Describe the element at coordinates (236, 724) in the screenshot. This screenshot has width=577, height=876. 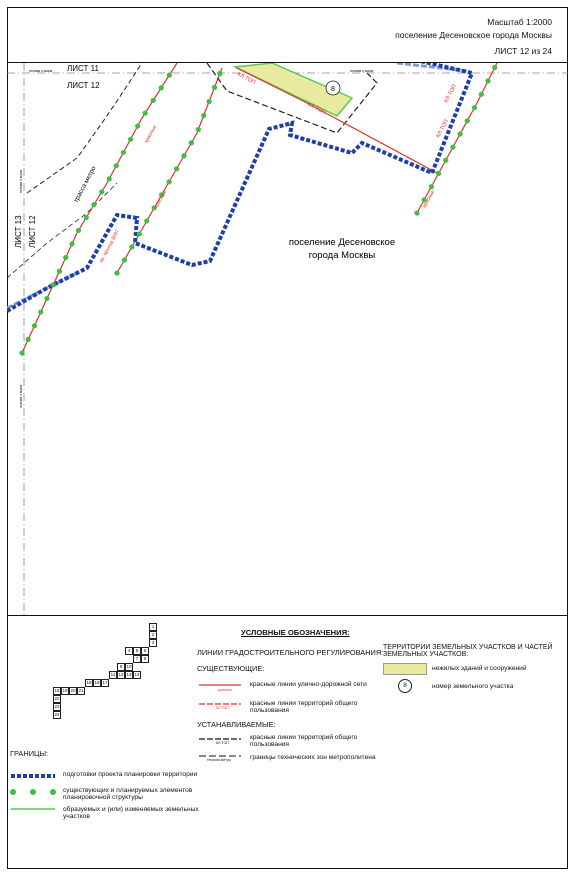
I see `established-heading: УСТАНАВЛИВАЕМЫЕ:` at that location.